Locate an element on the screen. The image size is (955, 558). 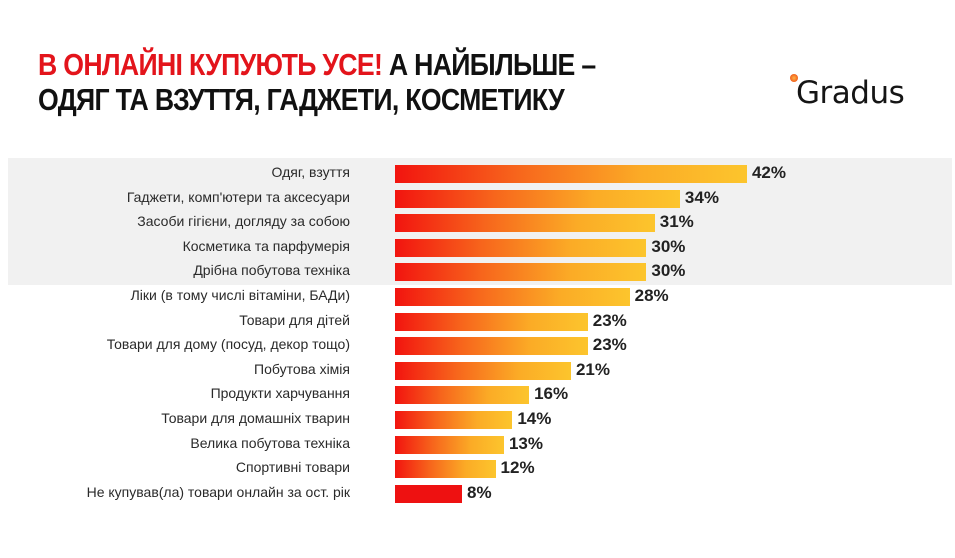
category-label: Гаджети, комп'ютери та аксесуари is located at coordinates (238, 196).